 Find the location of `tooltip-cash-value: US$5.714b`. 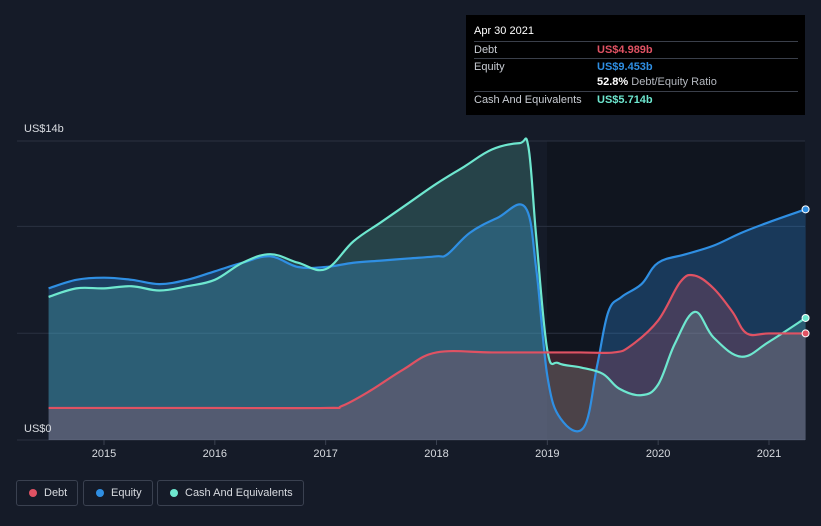

tooltip-cash-value: US$5.714b is located at coordinates (625, 100).